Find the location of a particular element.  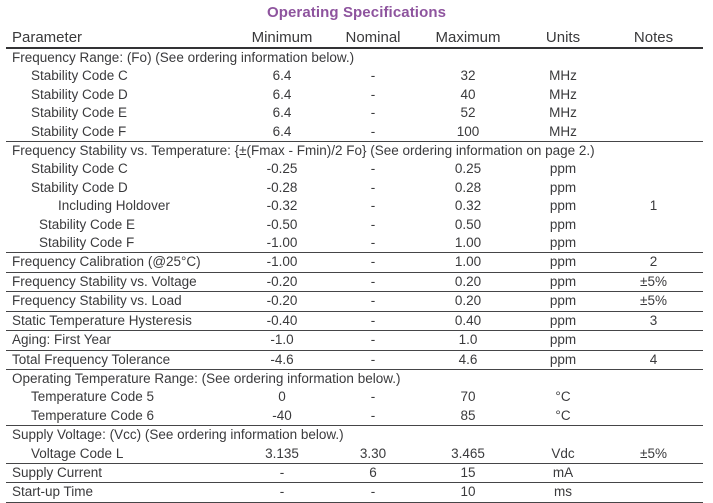

table-row: Temperature Code 5 0 - 70 °C is located at coordinates (354, 397).